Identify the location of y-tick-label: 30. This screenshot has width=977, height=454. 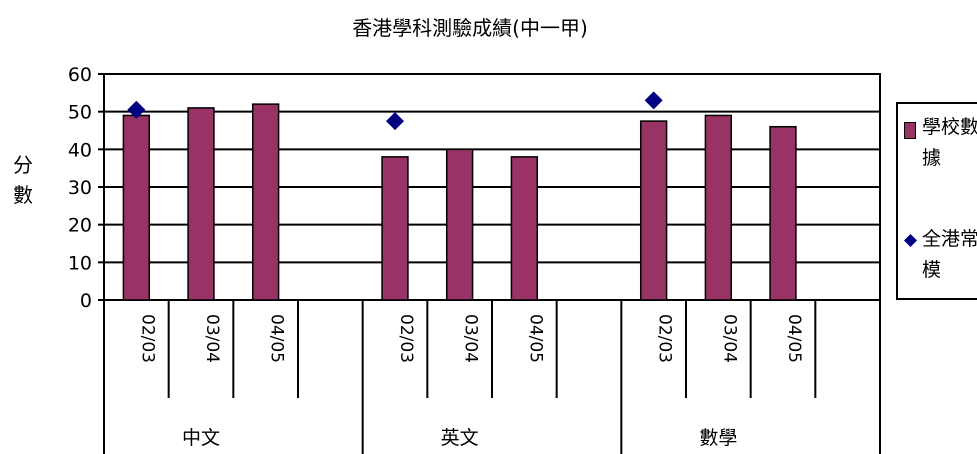
(80, 188).